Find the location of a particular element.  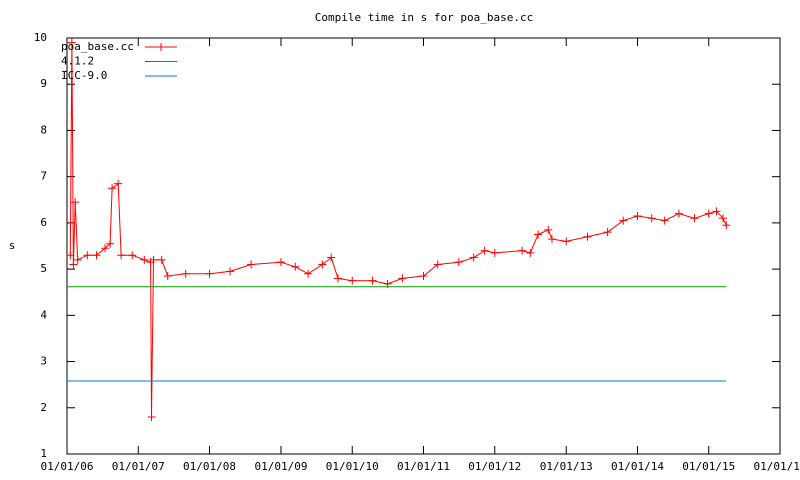

x-tick-label: 01/01/09 is located at coordinates (280, 466).